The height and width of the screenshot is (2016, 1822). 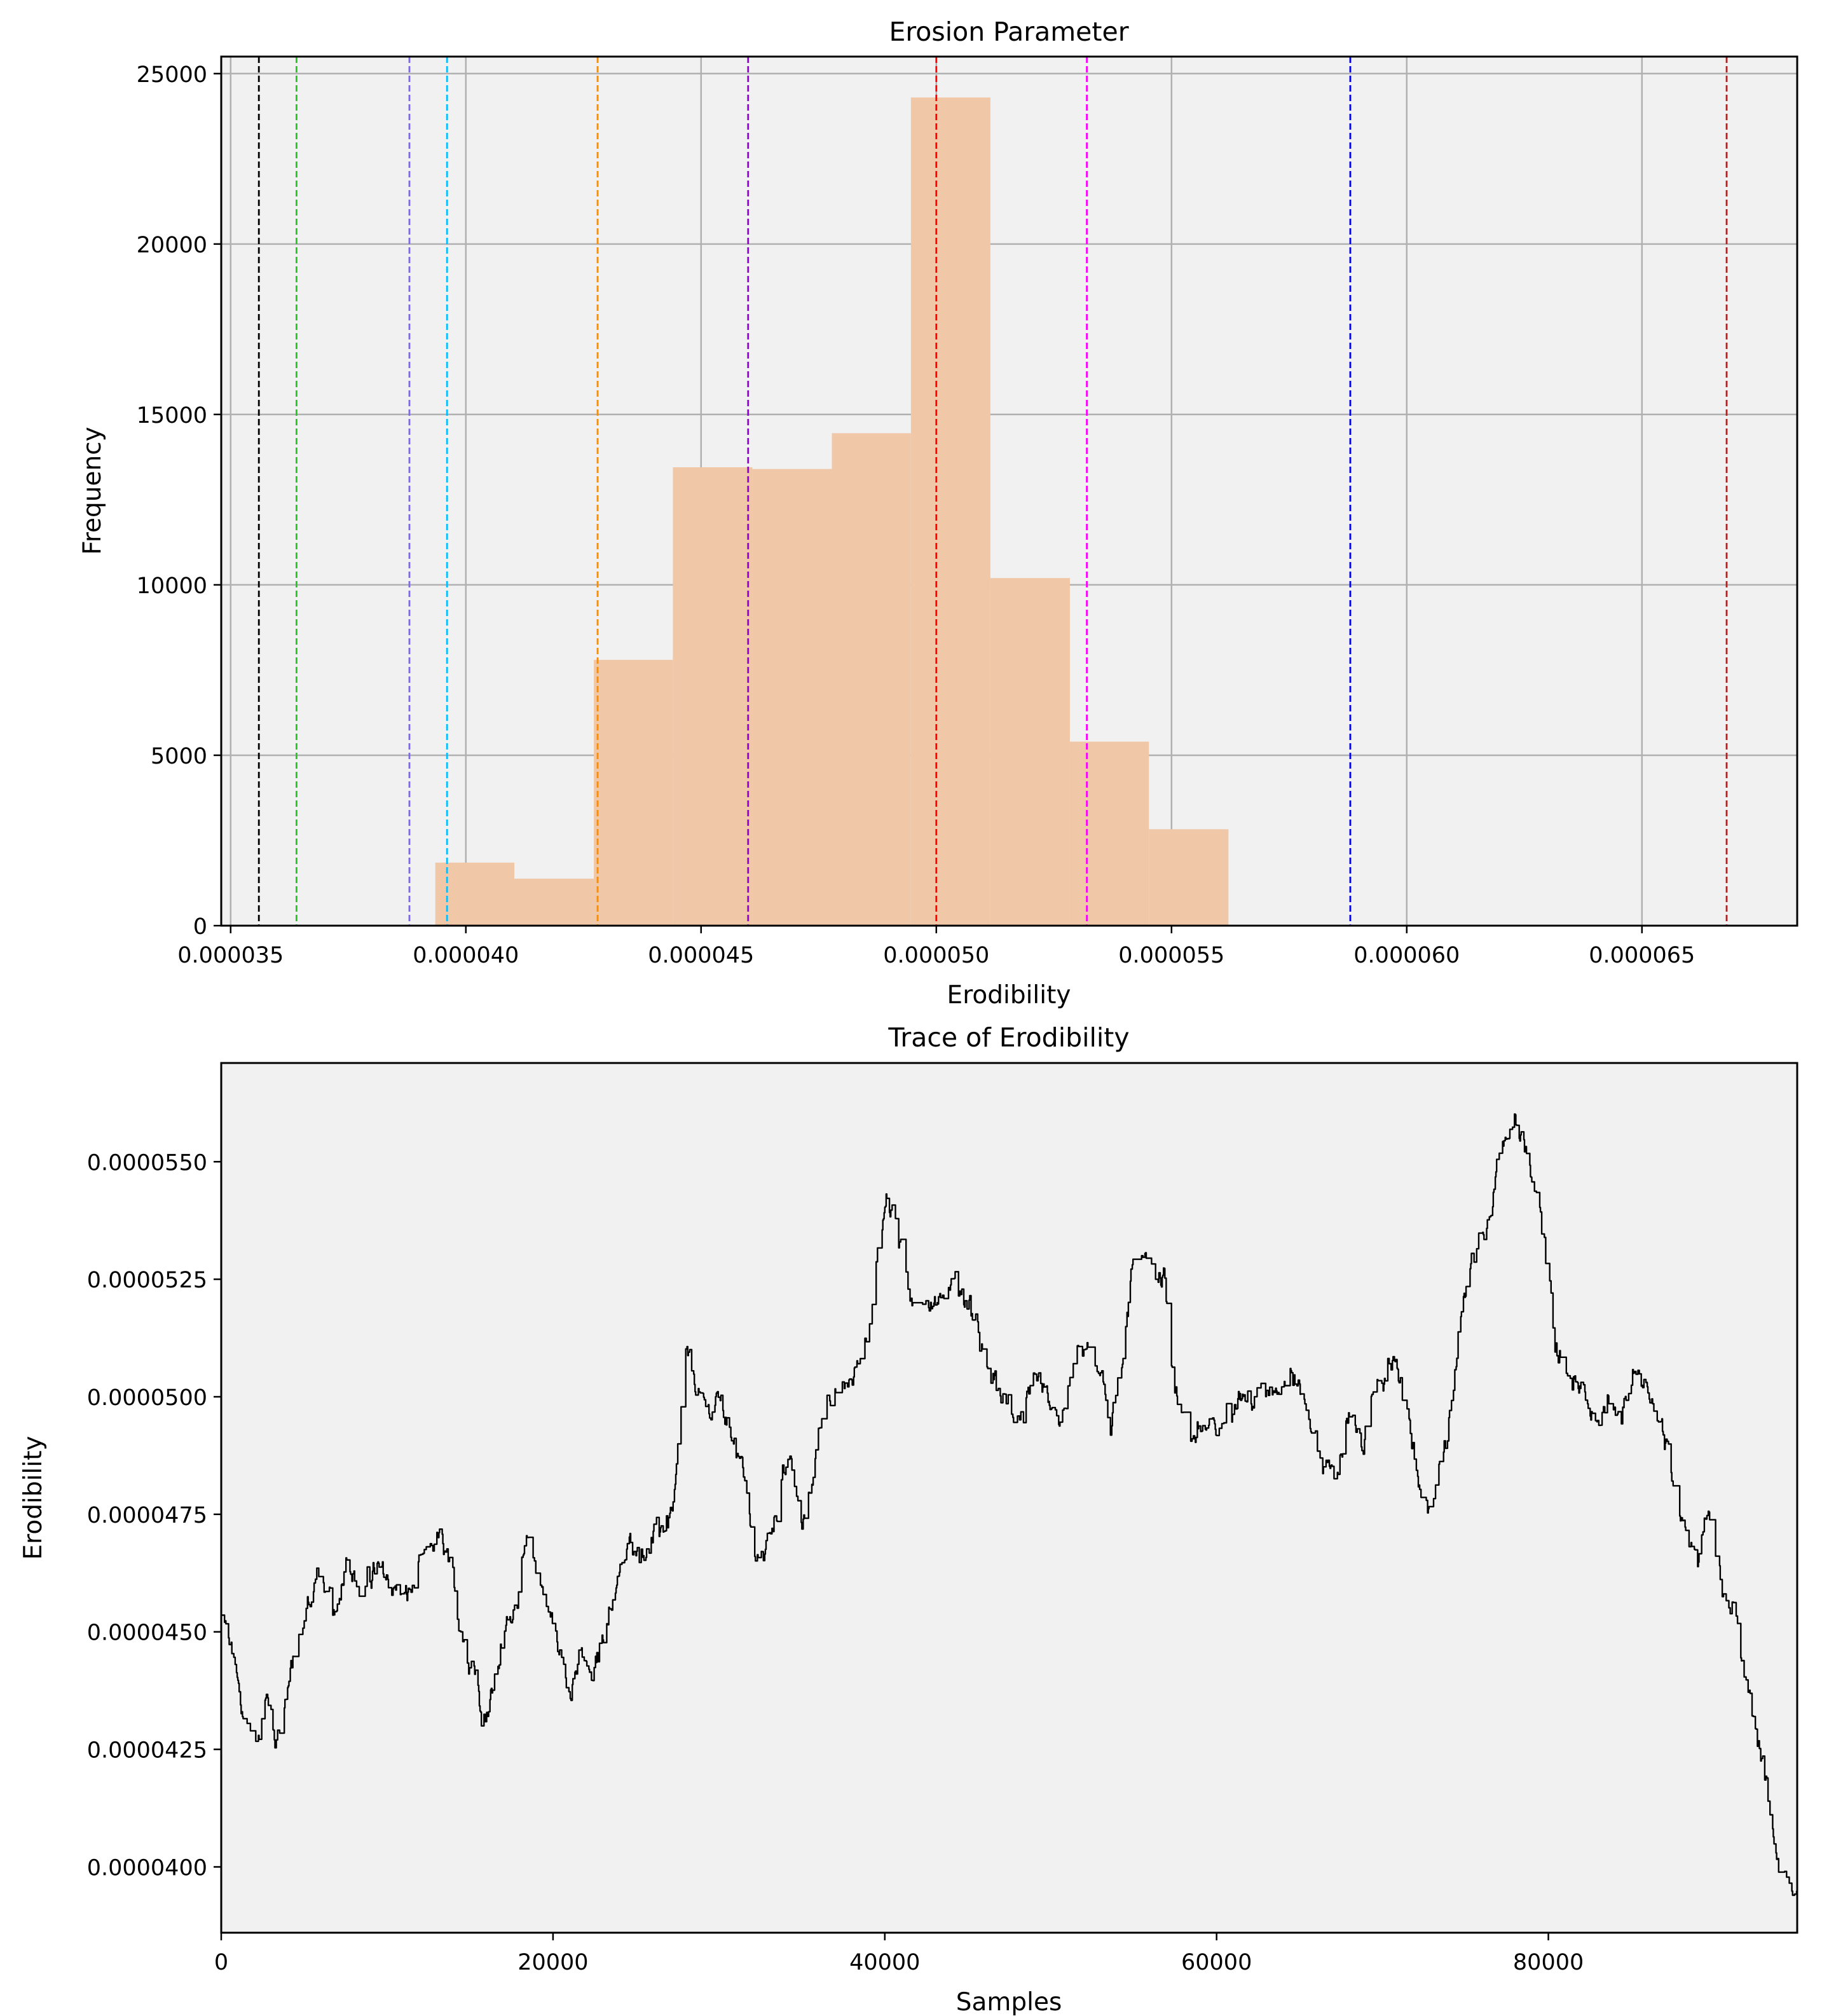 What do you see at coordinates (147, 1633) in the screenshot?
I see `trace-y-tick-label: 0.0000450` at bounding box center [147, 1633].